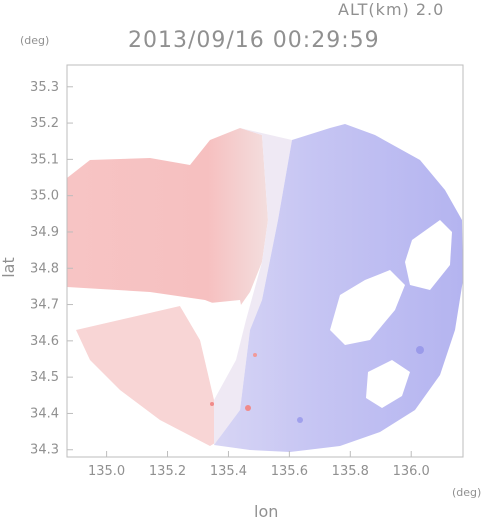  What do you see at coordinates (35, 40) in the screenshot?
I see `y-unit-label: (deg)` at bounding box center [35, 40].